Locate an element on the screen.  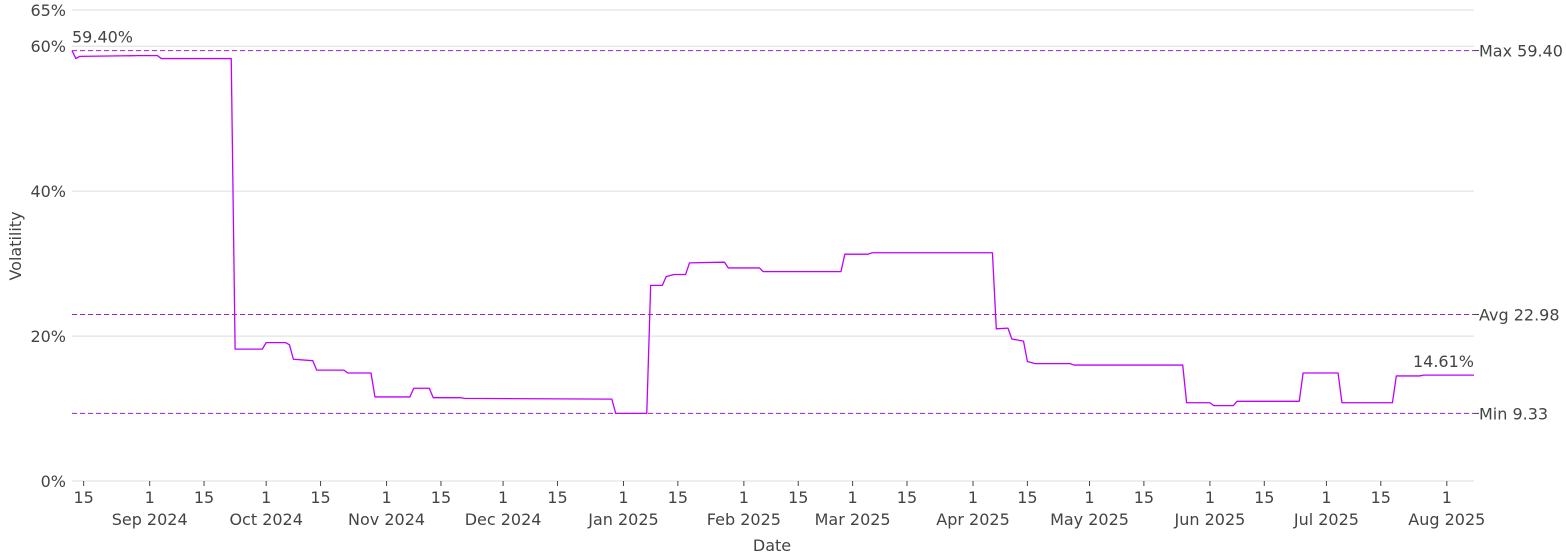
y-tick-label: 65% is located at coordinates (48, 10).